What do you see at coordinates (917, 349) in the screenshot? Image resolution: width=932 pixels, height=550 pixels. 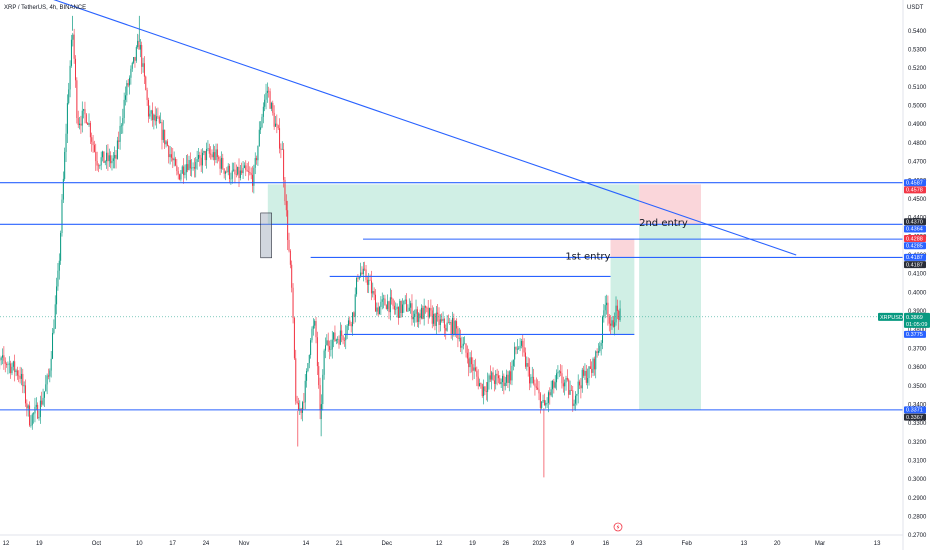 I see `y-tick-label: 0.3700` at bounding box center [917, 349].